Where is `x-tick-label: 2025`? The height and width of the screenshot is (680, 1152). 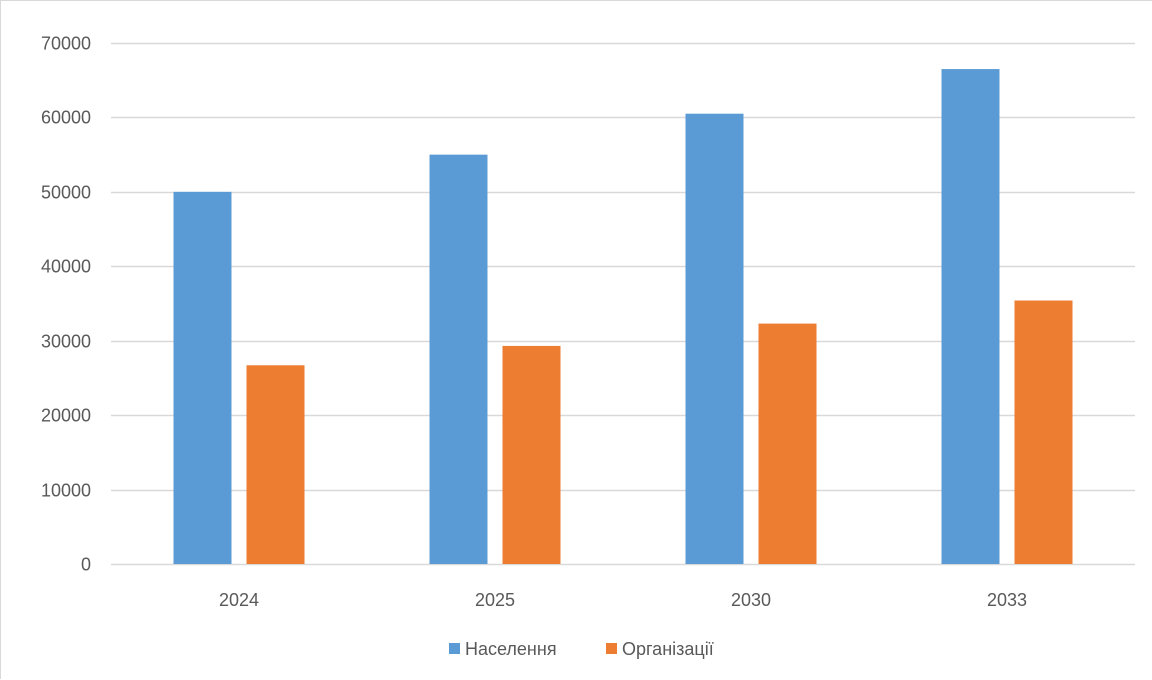 x-tick-label: 2025 is located at coordinates (495, 600).